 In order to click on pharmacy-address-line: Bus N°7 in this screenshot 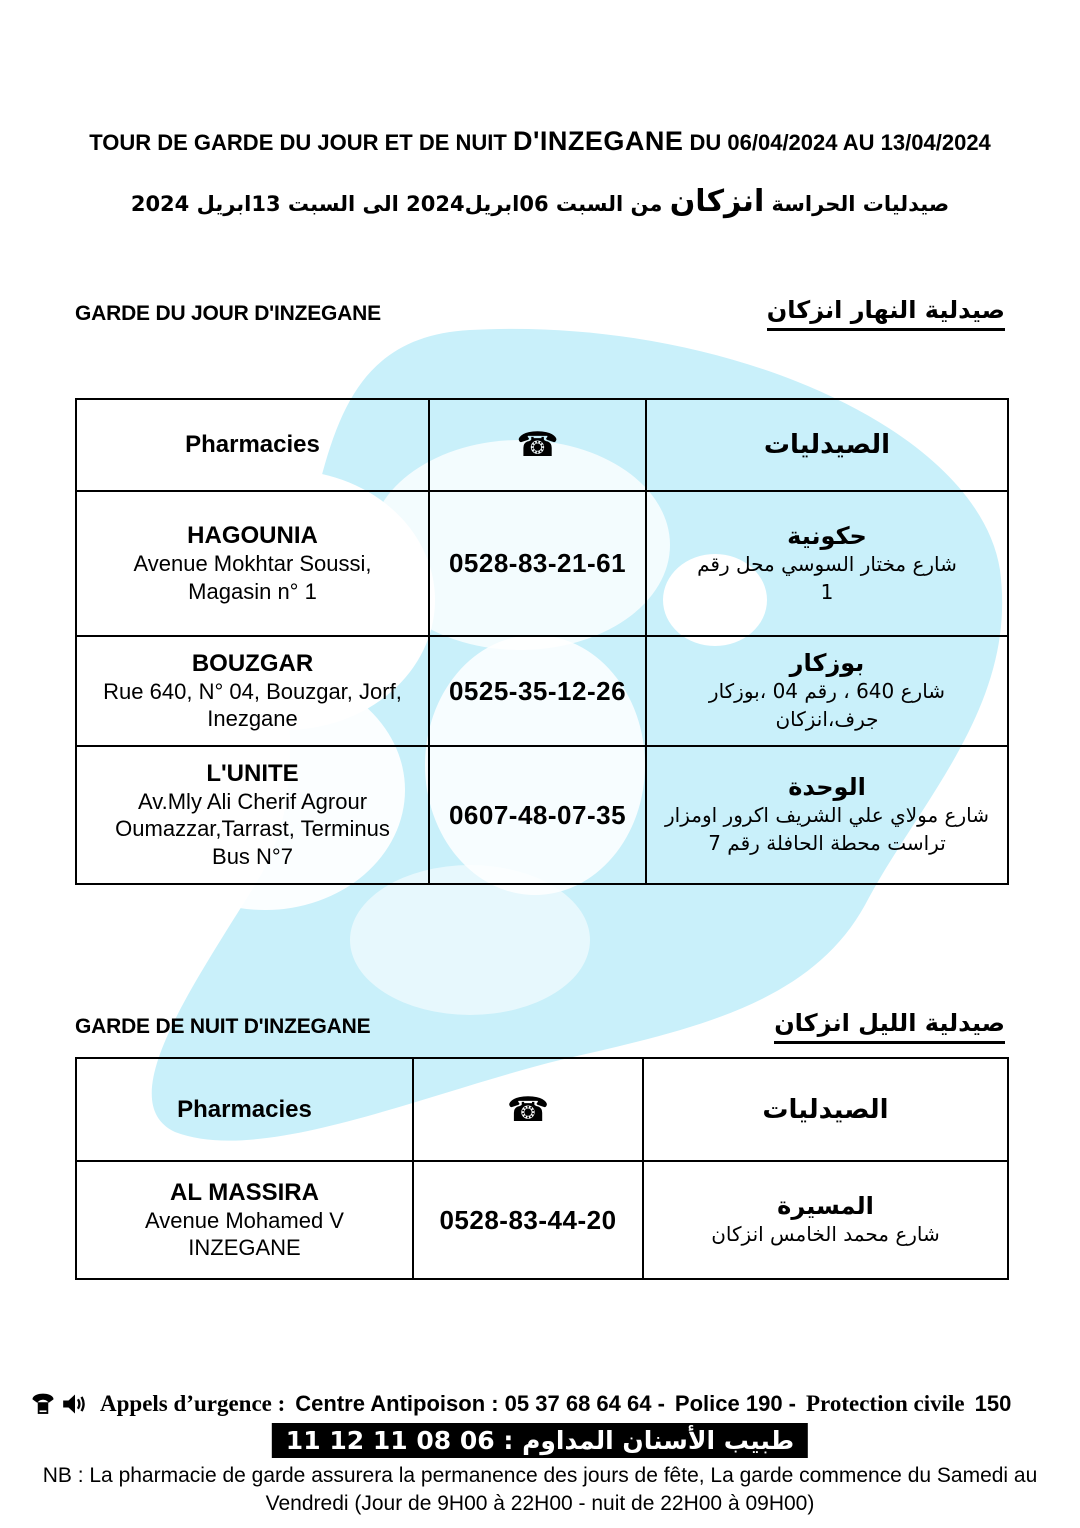, I will do `click(252, 856)`.